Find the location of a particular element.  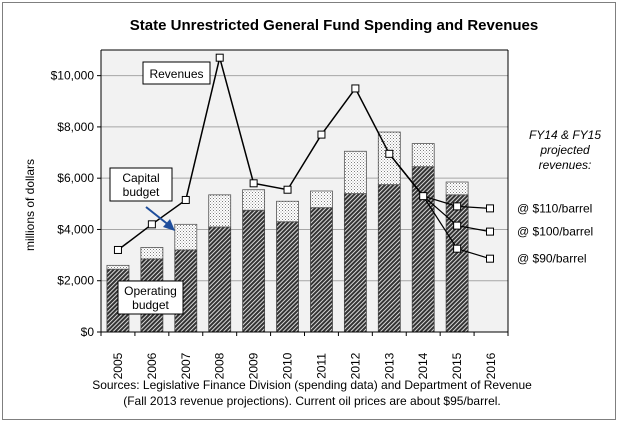

revenues-callout: Revenues is located at coordinates (176, 73).